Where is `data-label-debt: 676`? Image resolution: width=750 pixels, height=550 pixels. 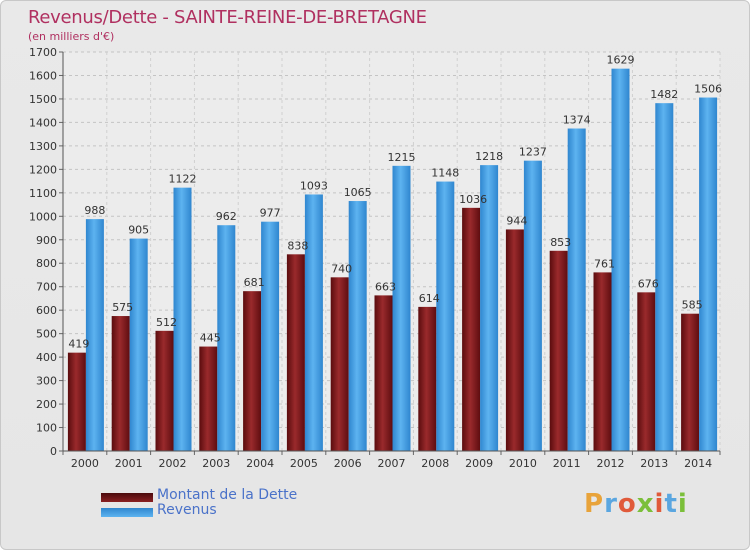 data-label-debt: 676 is located at coordinates (648, 283).